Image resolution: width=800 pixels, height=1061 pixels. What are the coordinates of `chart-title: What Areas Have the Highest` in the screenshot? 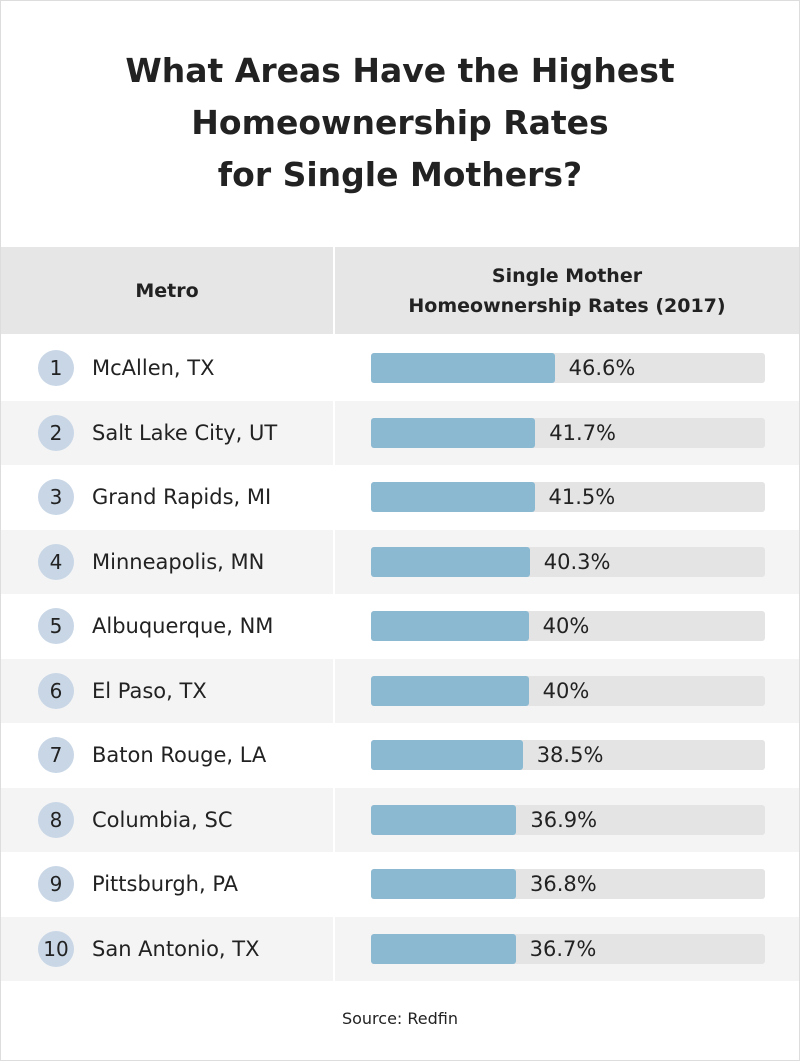 It's located at (400, 70).